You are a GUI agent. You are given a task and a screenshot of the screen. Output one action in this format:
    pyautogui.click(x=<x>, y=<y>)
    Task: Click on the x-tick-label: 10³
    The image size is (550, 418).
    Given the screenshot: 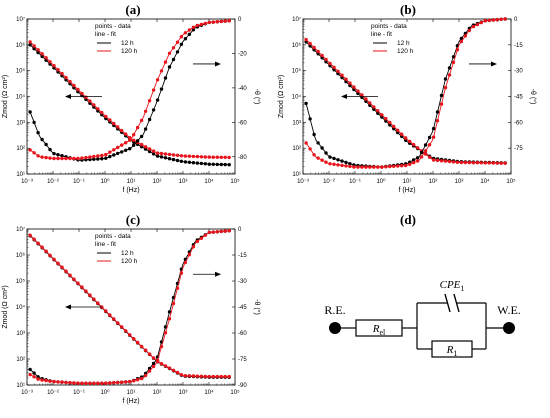 What is the action you would take?
    pyautogui.click(x=459, y=182)
    